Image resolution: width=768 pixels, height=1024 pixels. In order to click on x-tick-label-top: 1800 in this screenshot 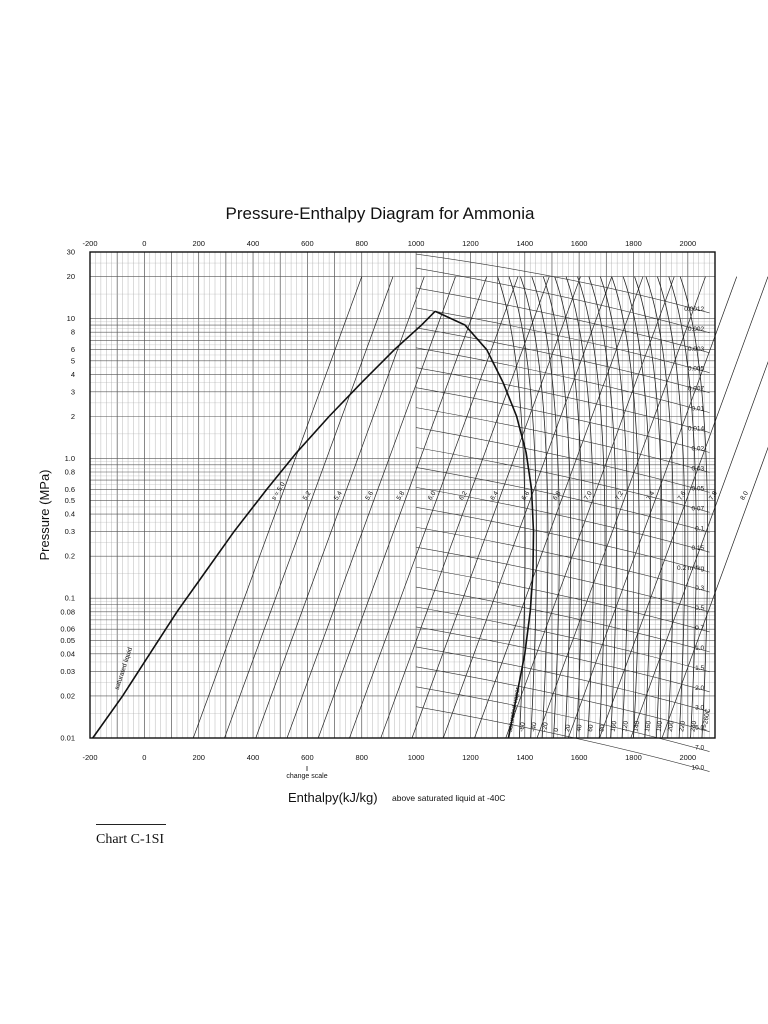, I will do `click(633, 243)`.